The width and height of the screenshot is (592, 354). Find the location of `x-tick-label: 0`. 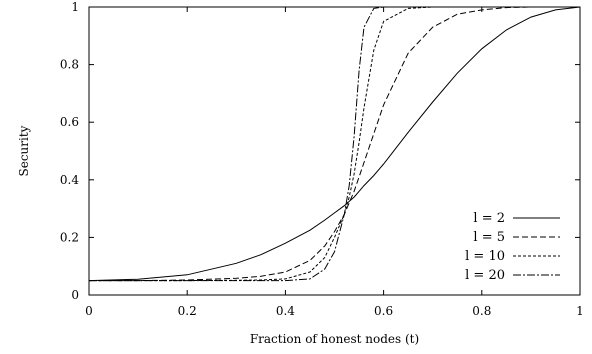

x-tick-label: 0 is located at coordinates (89, 311).